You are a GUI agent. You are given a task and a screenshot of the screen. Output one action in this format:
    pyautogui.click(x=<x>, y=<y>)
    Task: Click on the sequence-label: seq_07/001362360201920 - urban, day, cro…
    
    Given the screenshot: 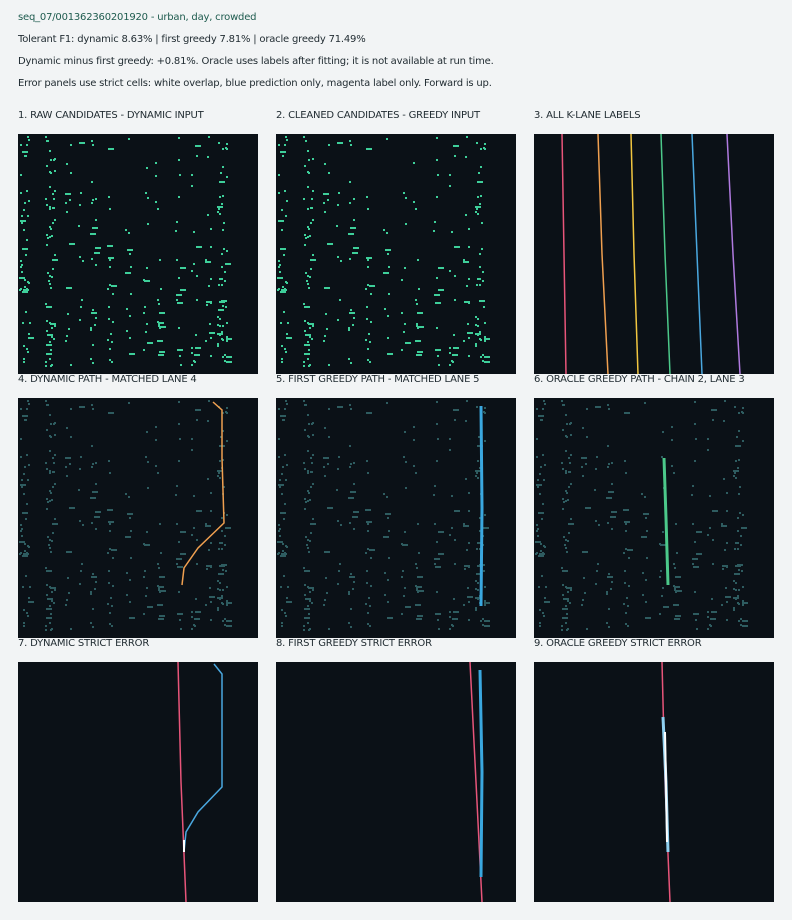 What is the action you would take?
    pyautogui.click(x=137, y=17)
    